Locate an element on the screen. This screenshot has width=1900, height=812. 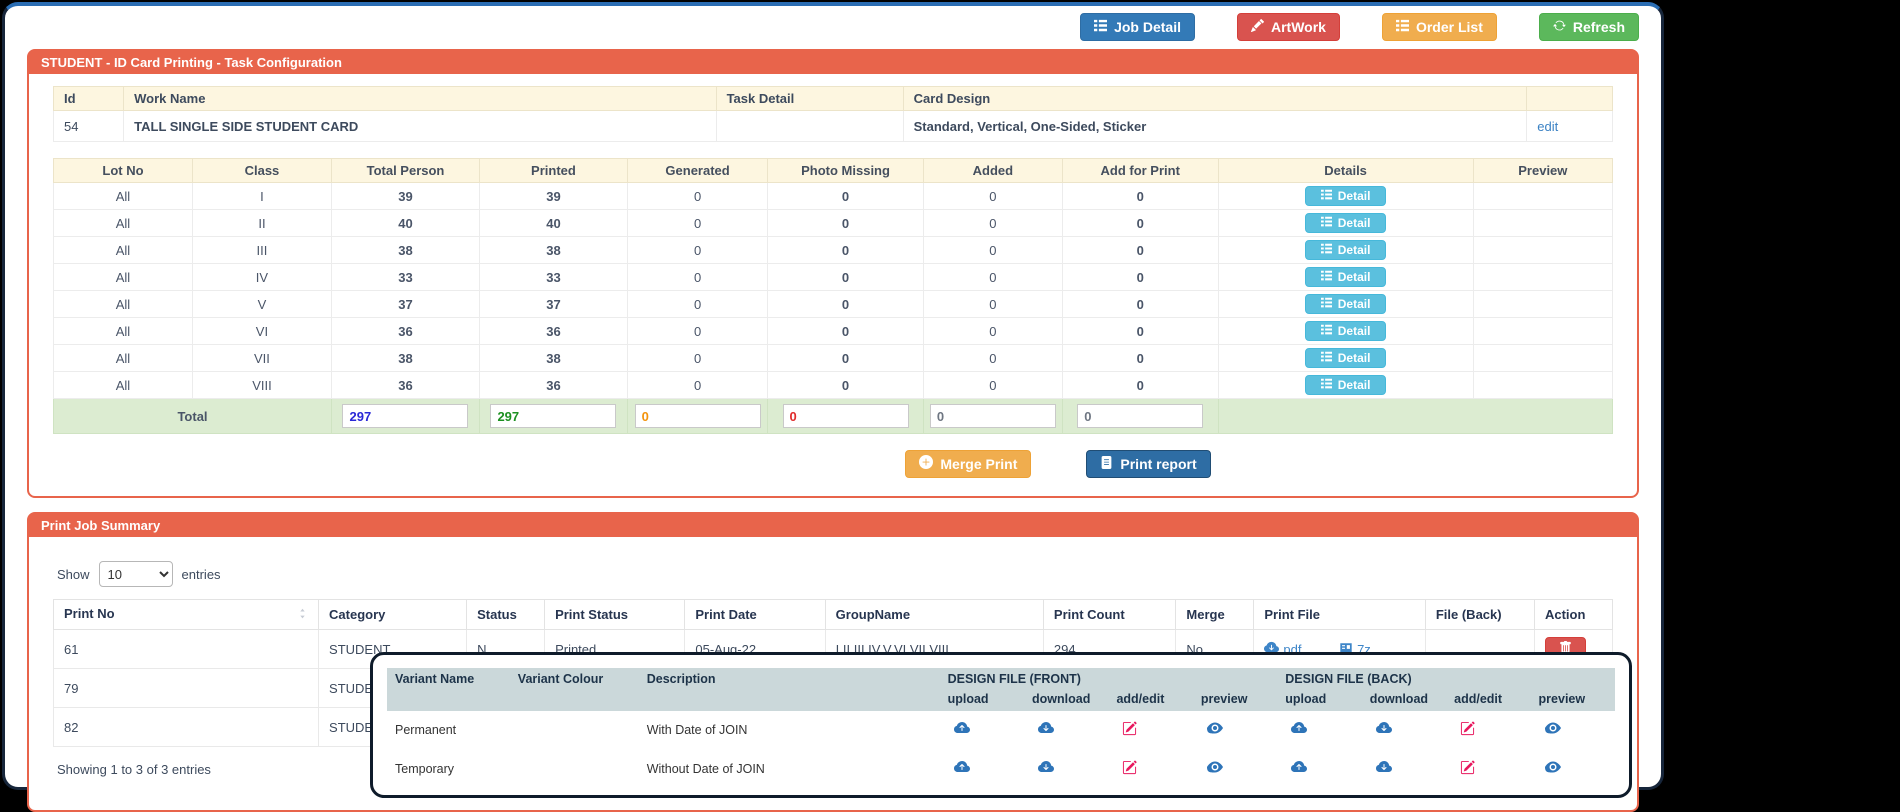
column-group-back: DESIGN FILE (BACK) is located at coordinates (1446, 679).